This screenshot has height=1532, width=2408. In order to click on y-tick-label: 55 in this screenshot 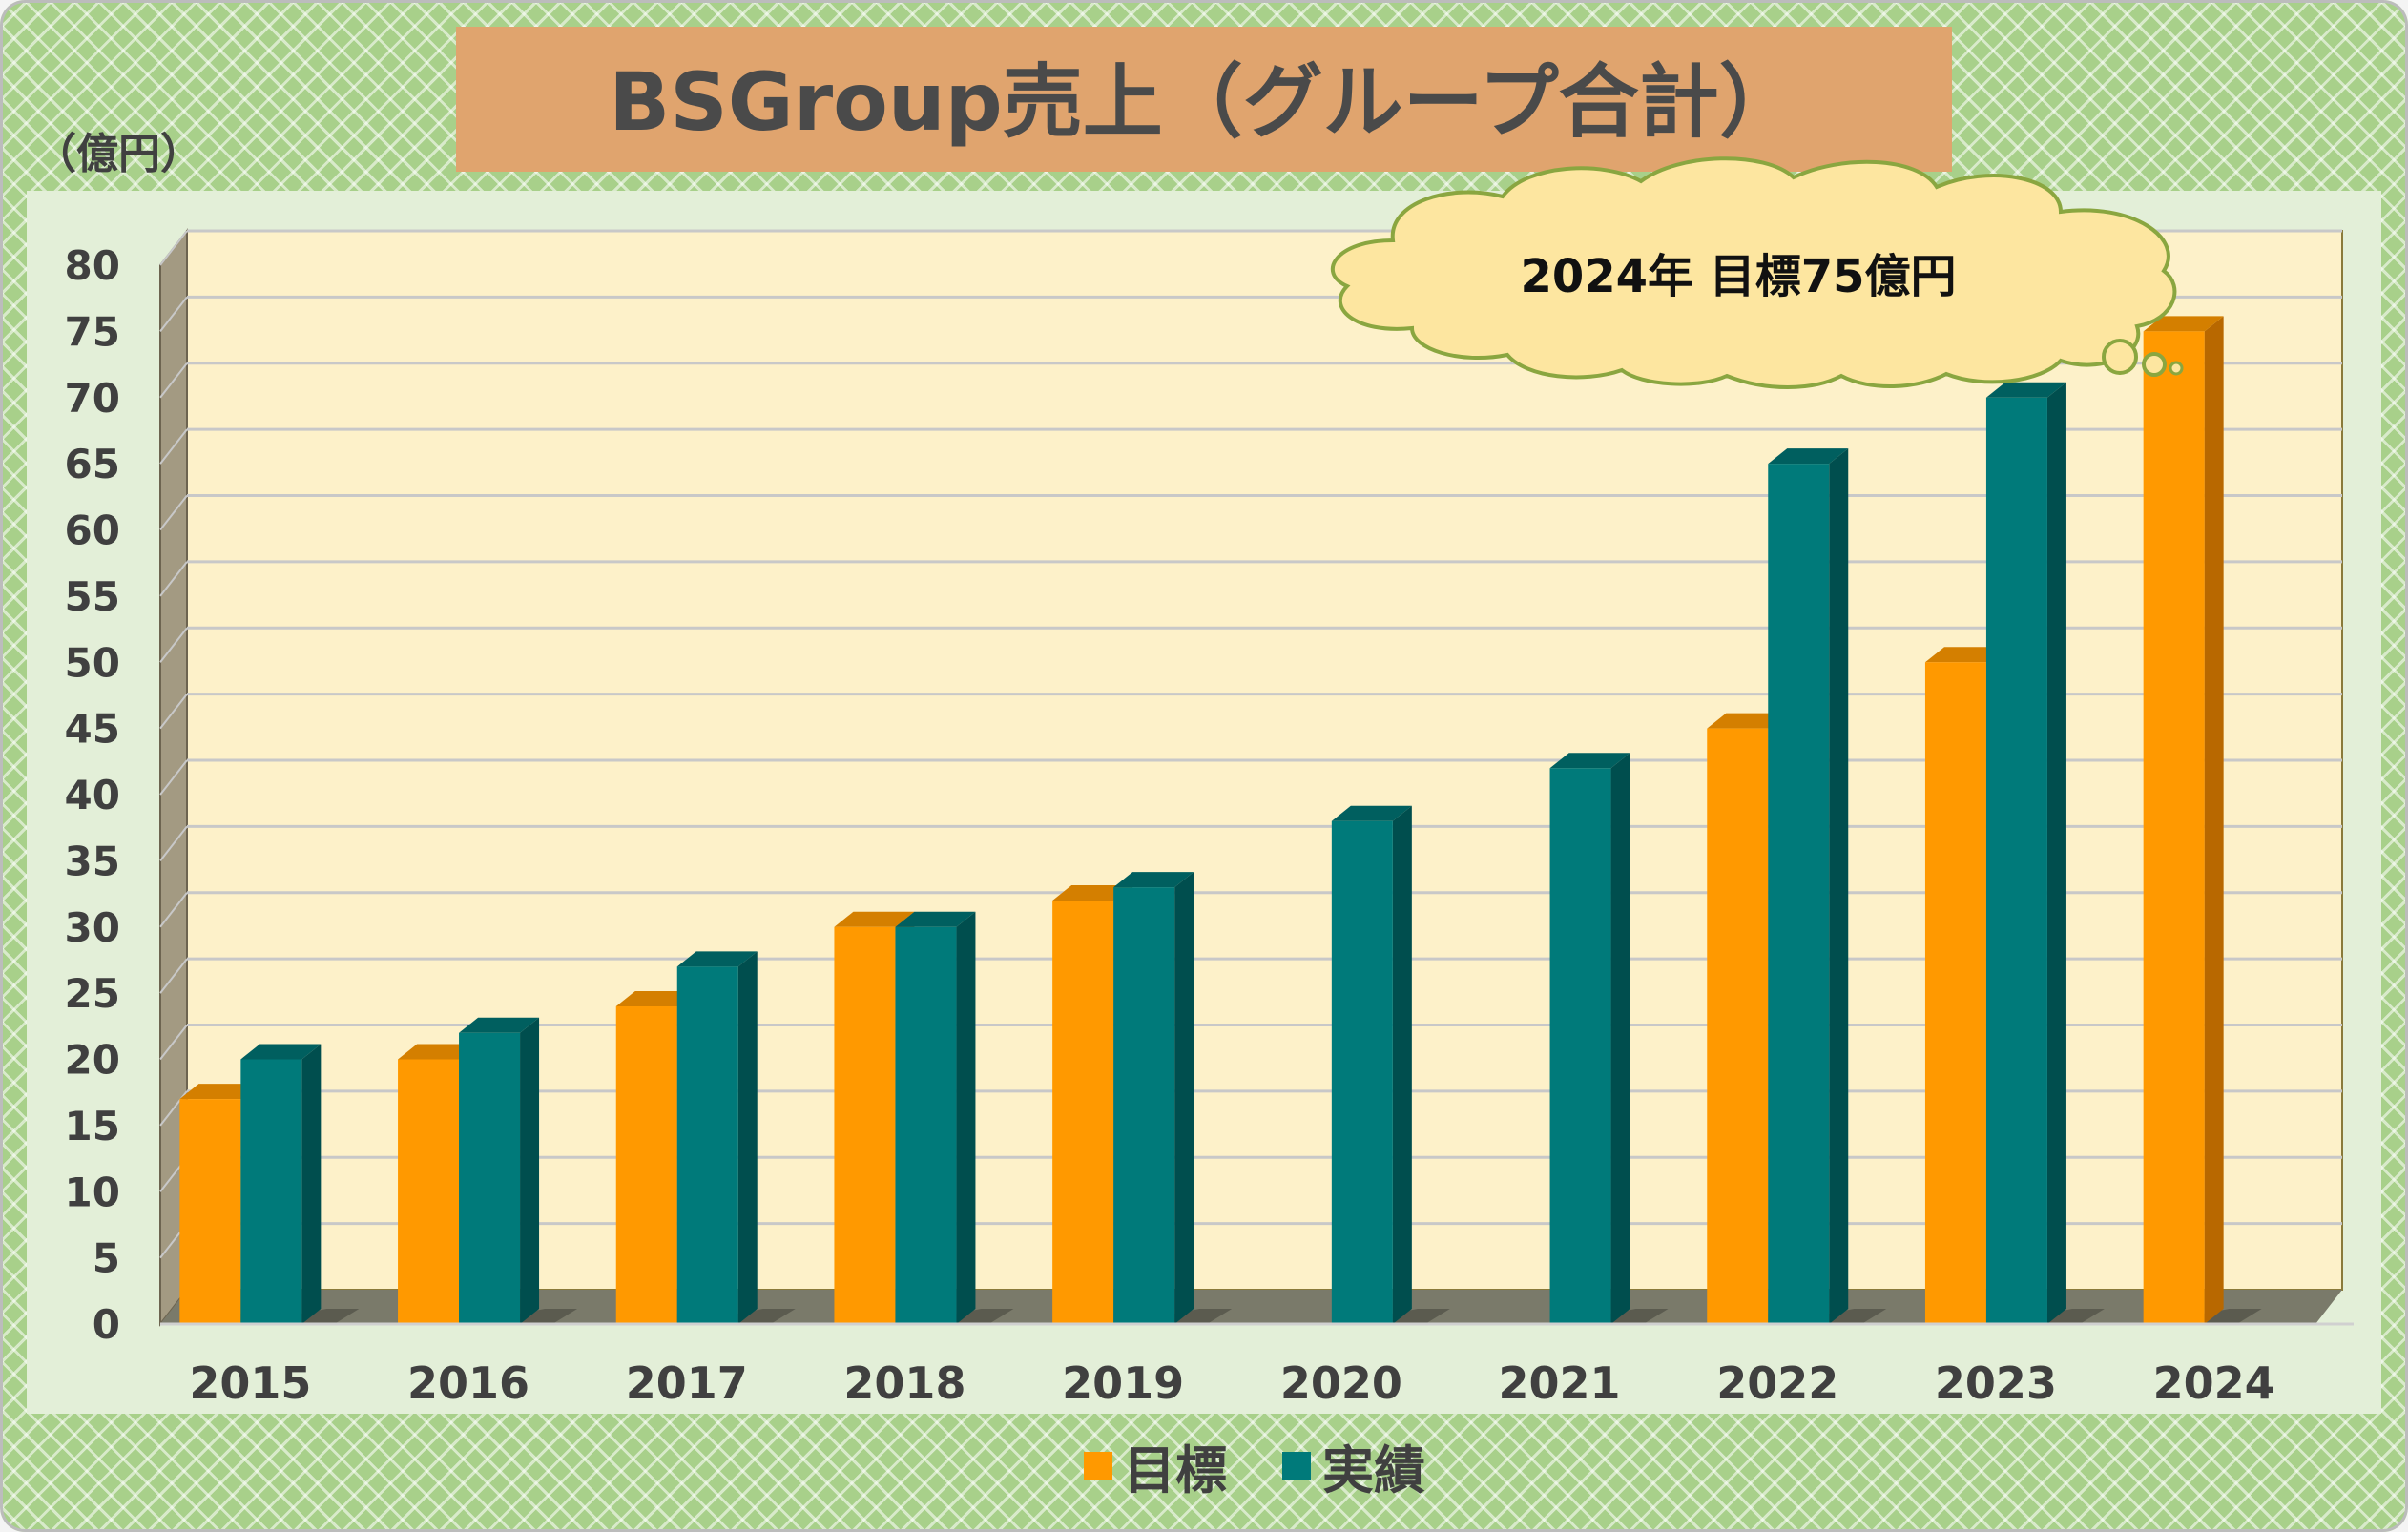, I will do `click(92, 596)`.